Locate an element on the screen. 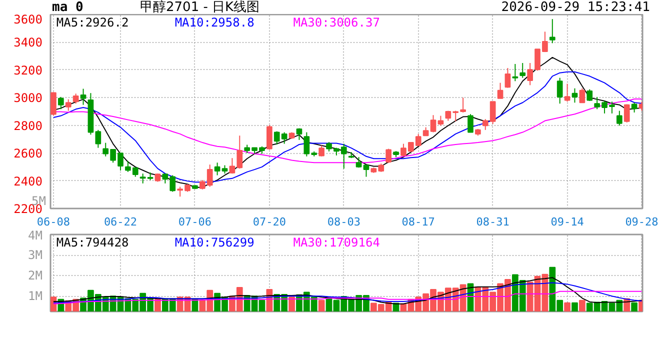 The height and width of the screenshot is (360, 660). text: MA5:794428 is located at coordinates (92, 243).